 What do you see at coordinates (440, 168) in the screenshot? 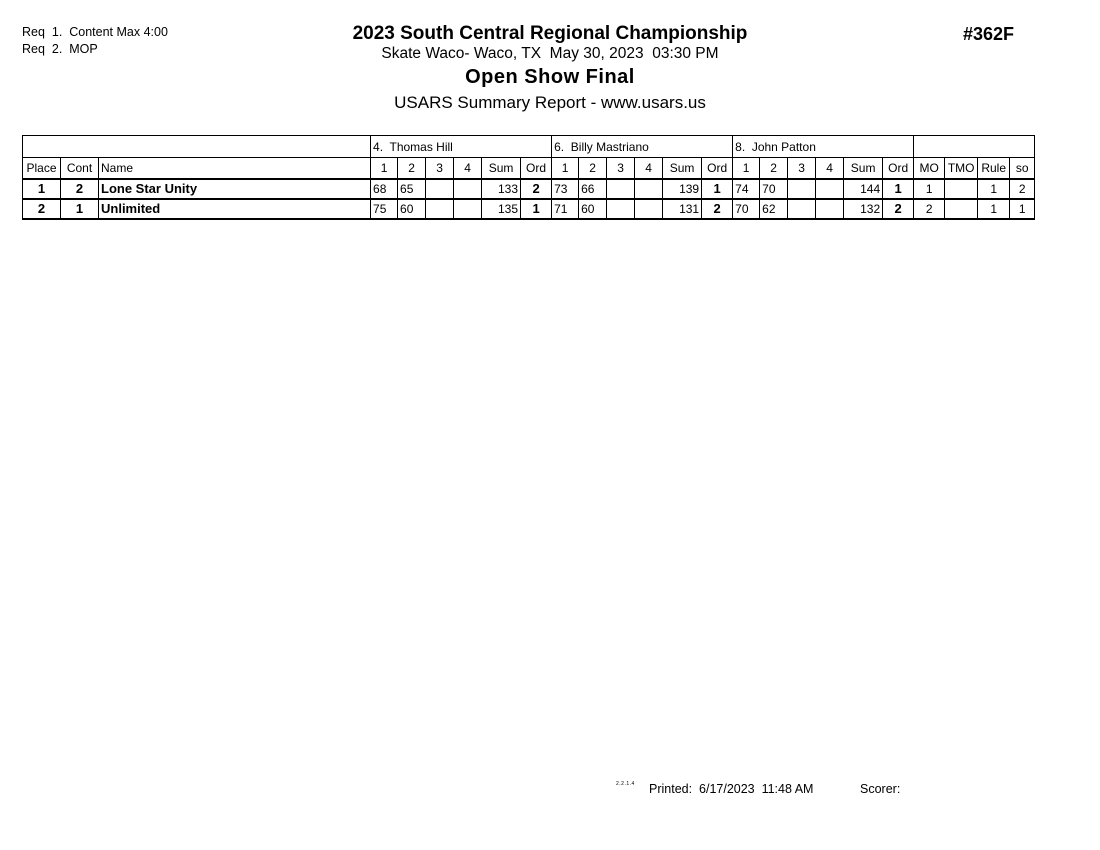
I see `j1-col-3-header: 3` at bounding box center [440, 168].